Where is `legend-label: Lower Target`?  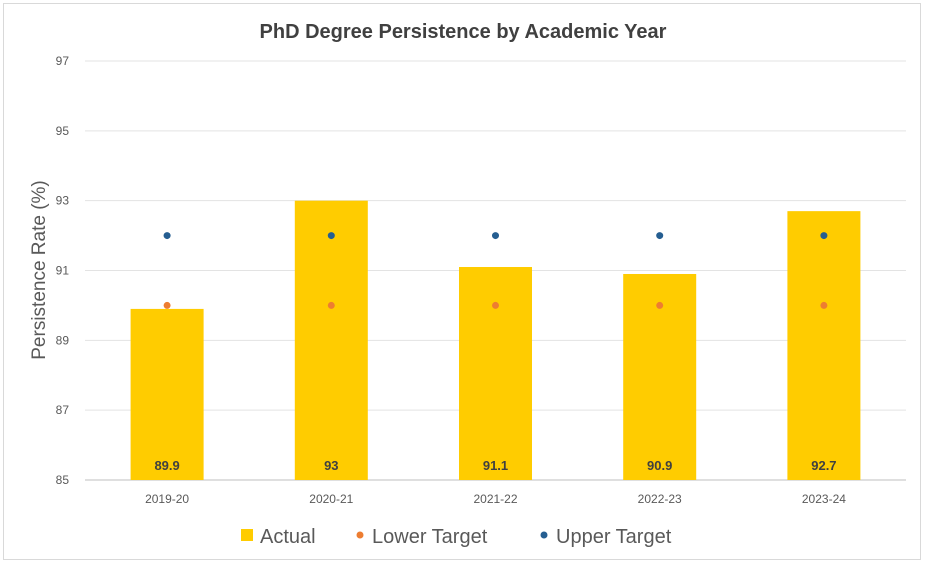
legend-label: Lower Target is located at coordinates (430, 537).